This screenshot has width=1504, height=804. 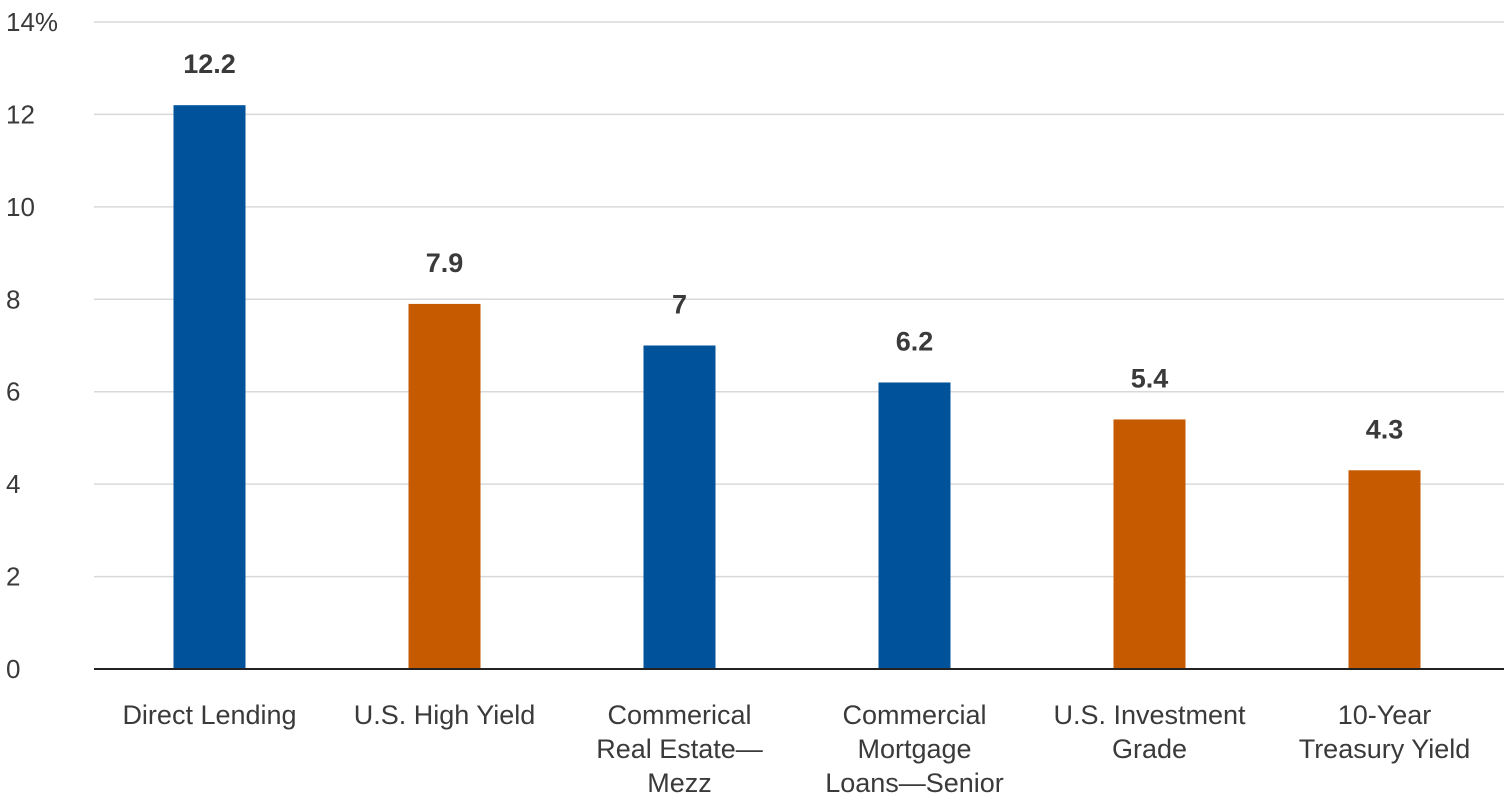 What do you see at coordinates (445, 263) in the screenshot?
I see `data-label: 7.9` at bounding box center [445, 263].